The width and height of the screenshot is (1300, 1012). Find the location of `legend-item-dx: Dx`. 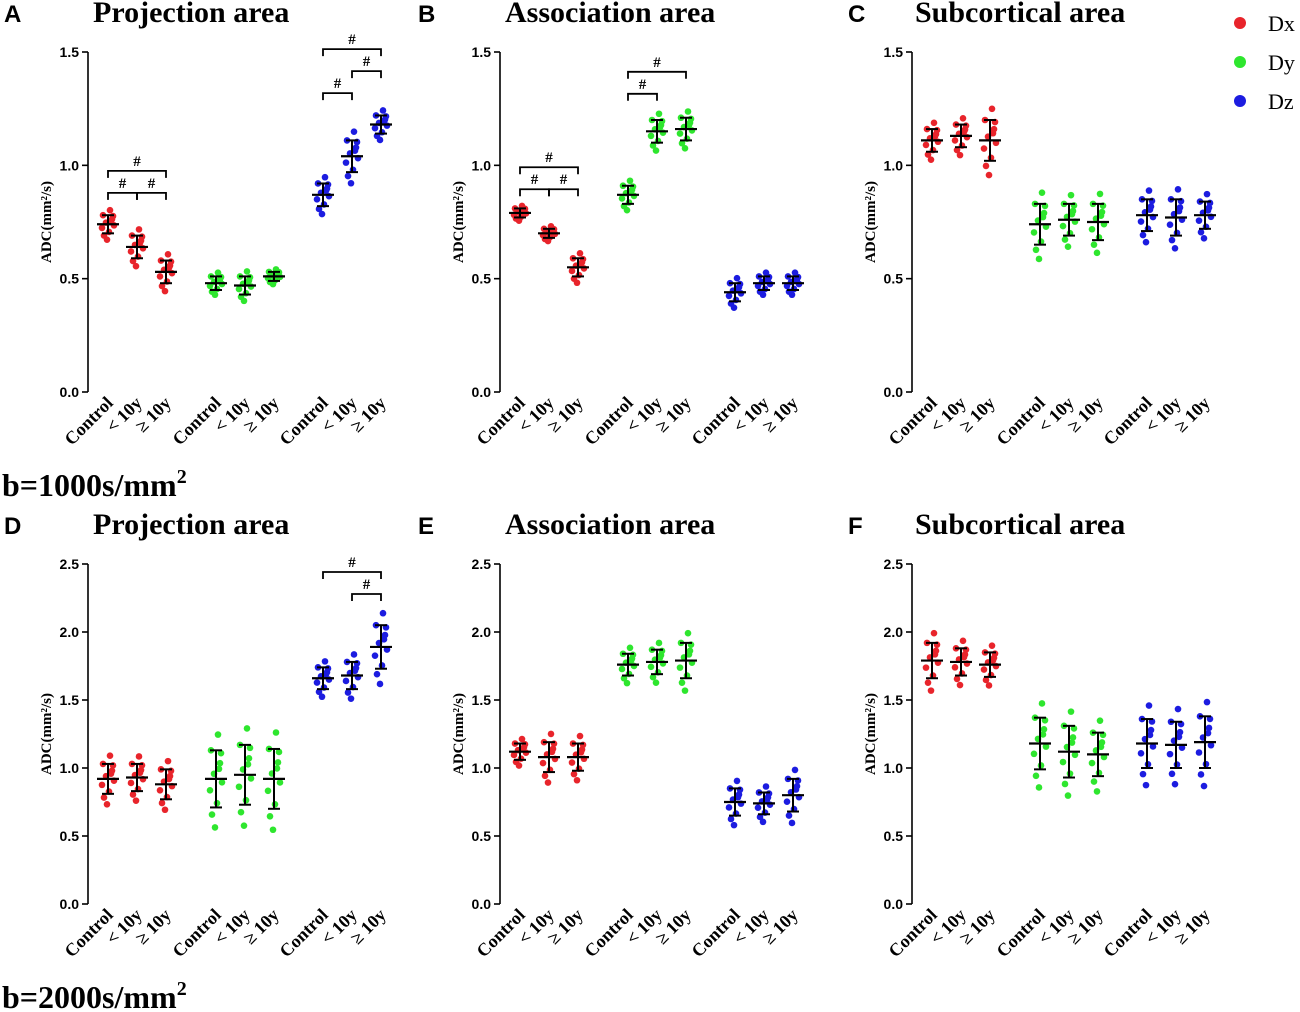

legend-item-dx: Dx is located at coordinates (1264, 23).